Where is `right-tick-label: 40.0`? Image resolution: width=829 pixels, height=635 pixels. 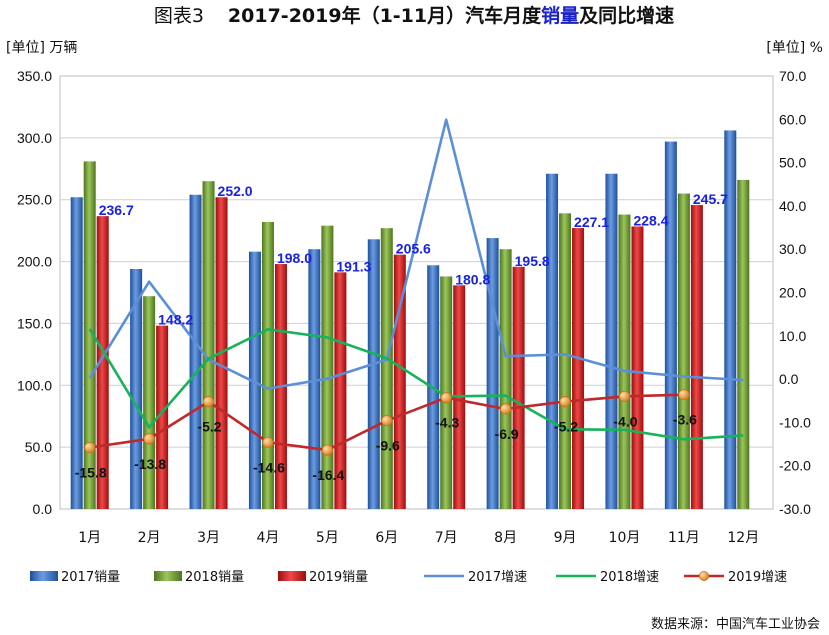 right-tick-label: 40.0 is located at coordinates (792, 206).